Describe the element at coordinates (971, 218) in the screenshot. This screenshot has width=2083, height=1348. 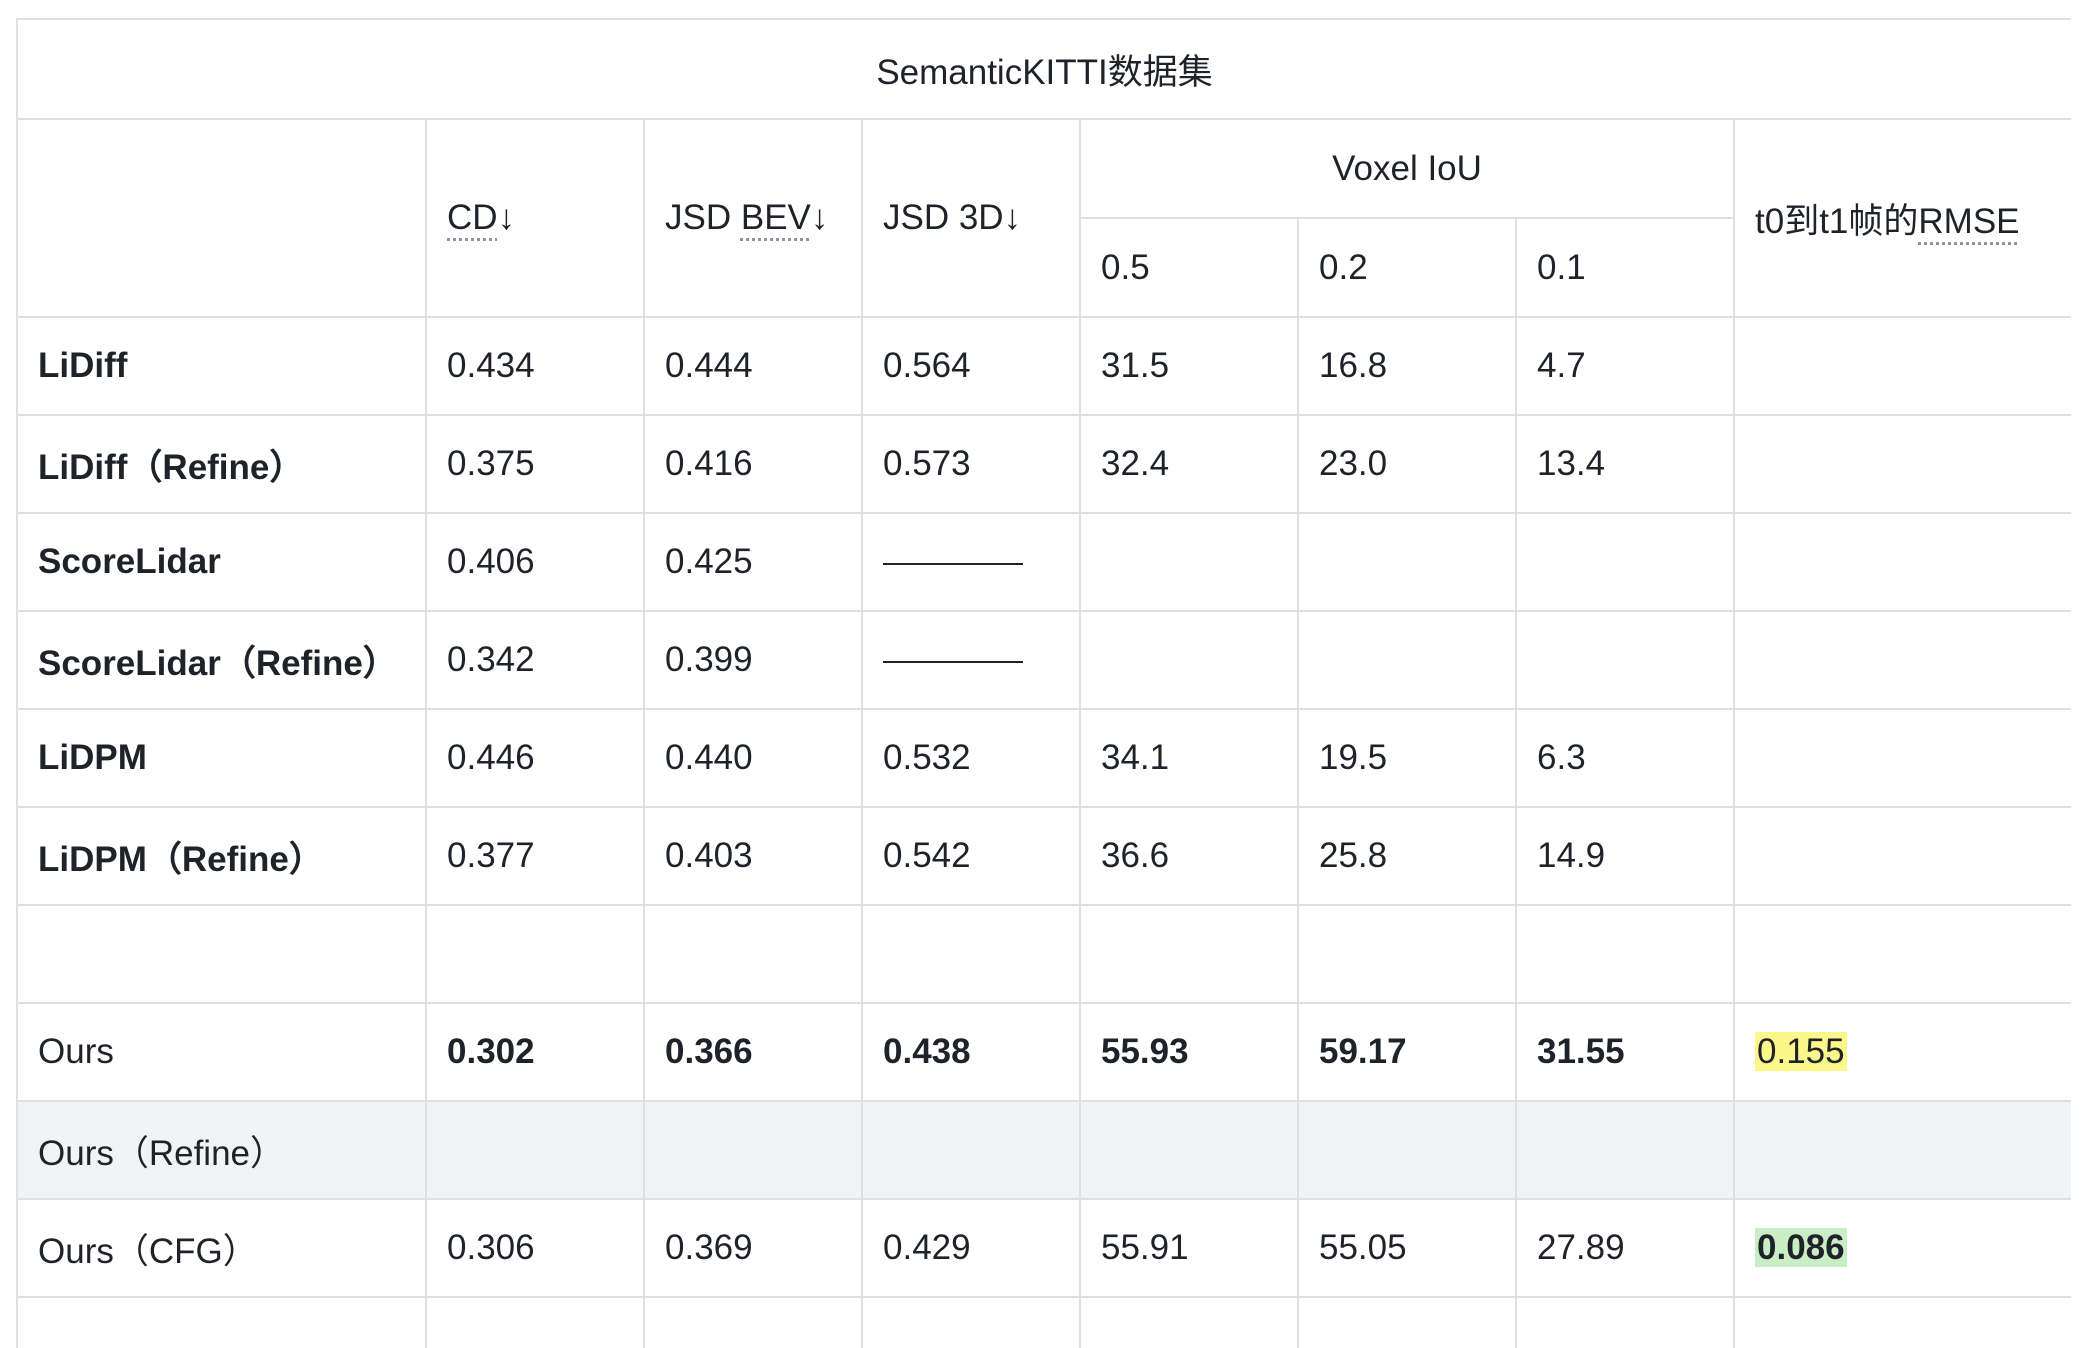
I see `header-jsd-3d: JSD 3D↓` at that location.